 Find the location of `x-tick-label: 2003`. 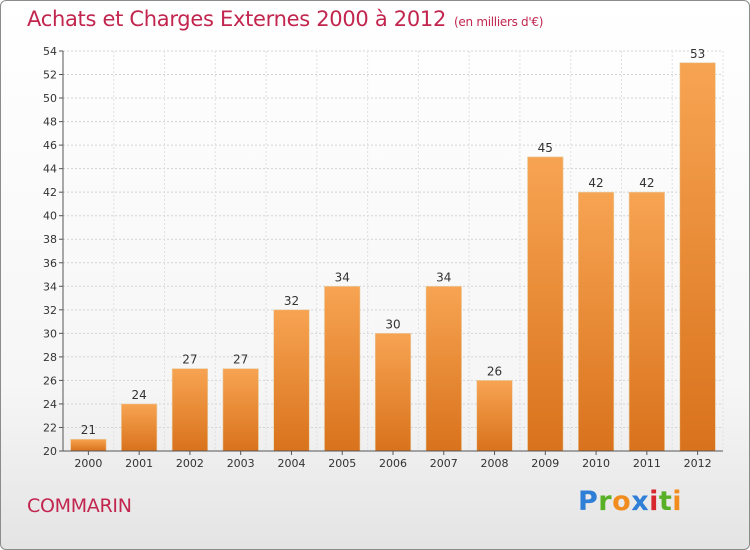

x-tick-label: 2003 is located at coordinates (241, 463).